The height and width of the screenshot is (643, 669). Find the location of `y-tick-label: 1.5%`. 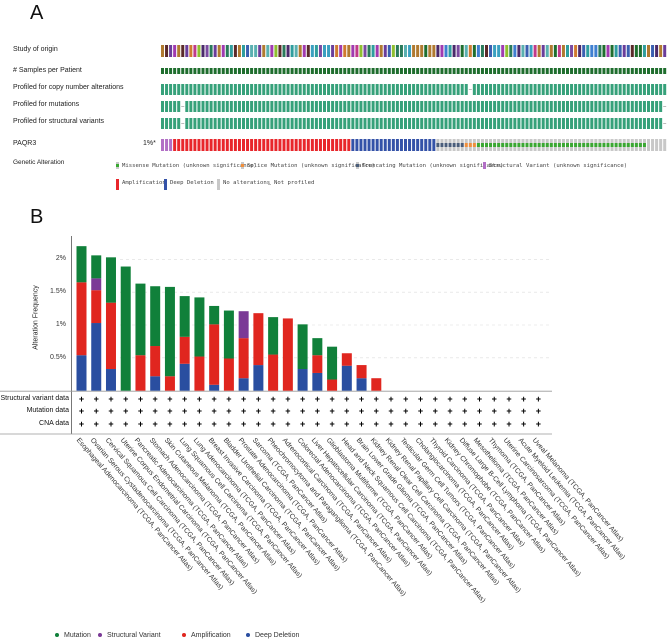

y-tick-label: 1.5% is located at coordinates (58, 292).